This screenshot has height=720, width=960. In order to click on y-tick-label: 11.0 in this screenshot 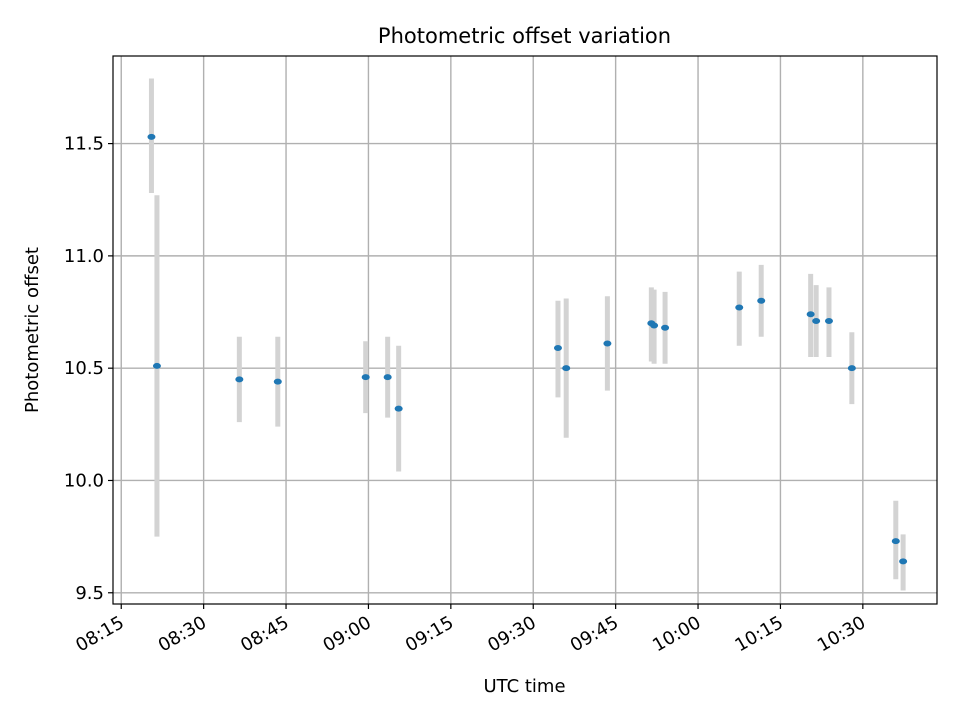, I will do `click(84, 256)`.